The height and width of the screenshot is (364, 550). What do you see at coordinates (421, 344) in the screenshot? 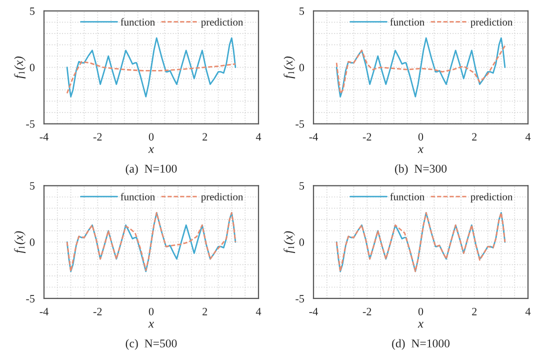
I see `text: (d) N=1000` at bounding box center [421, 344].